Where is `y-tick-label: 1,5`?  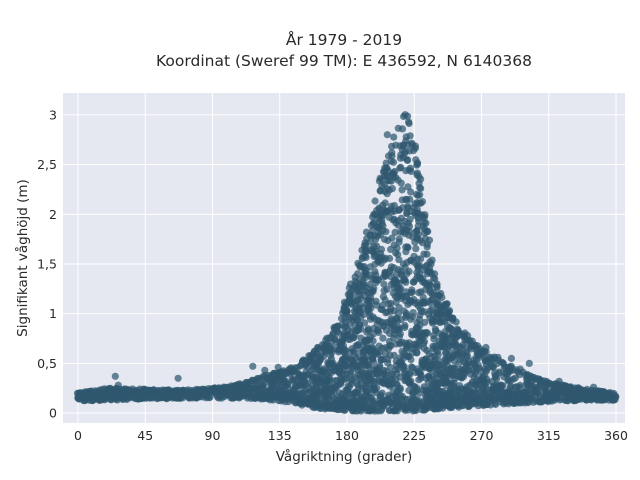 y-tick-label: 1,5 is located at coordinates (47, 263).